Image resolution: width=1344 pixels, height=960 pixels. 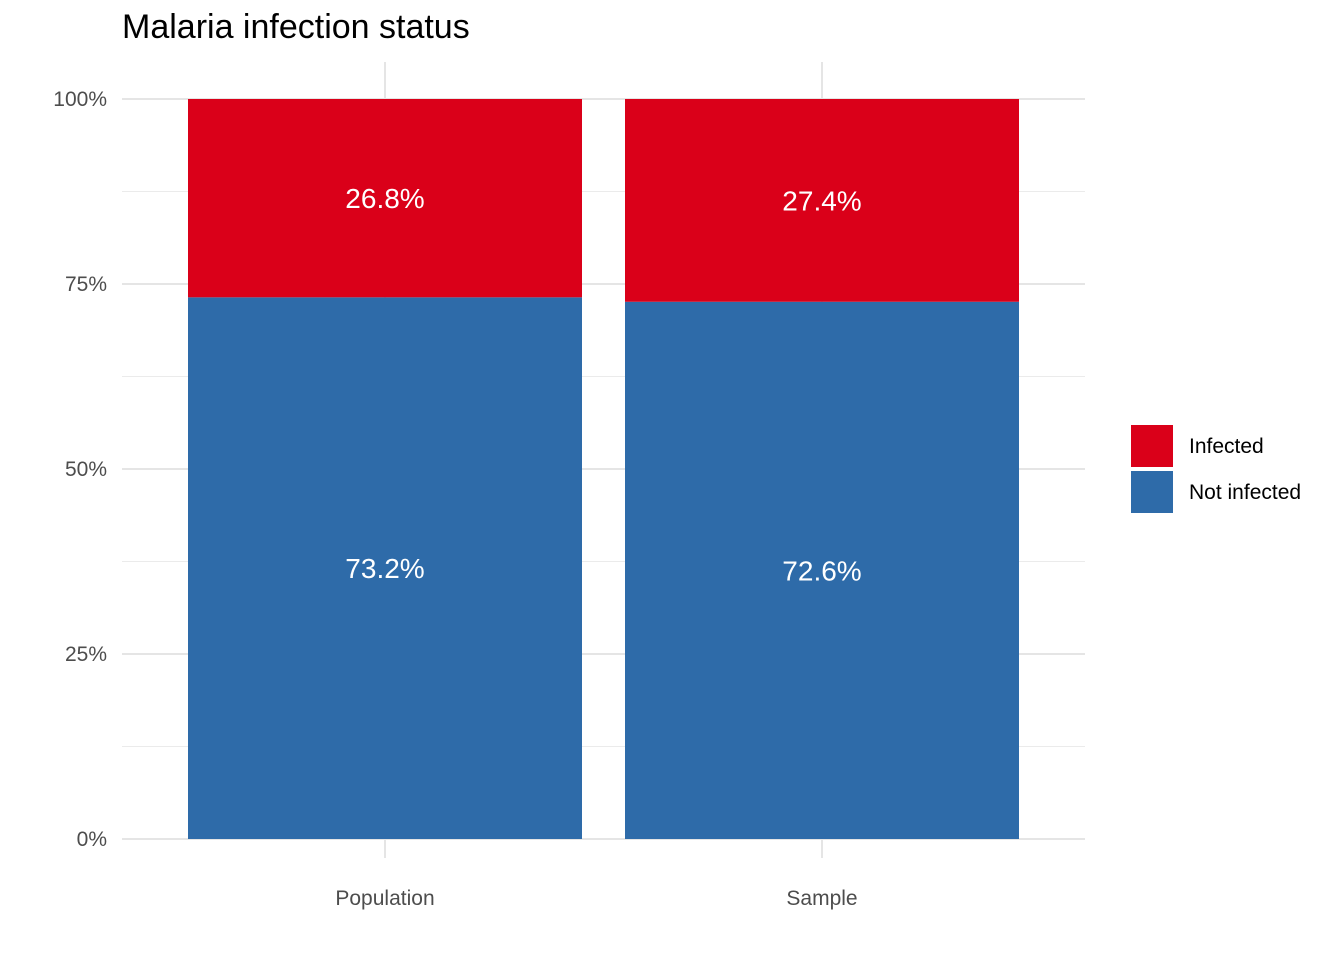 What do you see at coordinates (1226, 446) in the screenshot?
I see `legend-label: Infected` at bounding box center [1226, 446].